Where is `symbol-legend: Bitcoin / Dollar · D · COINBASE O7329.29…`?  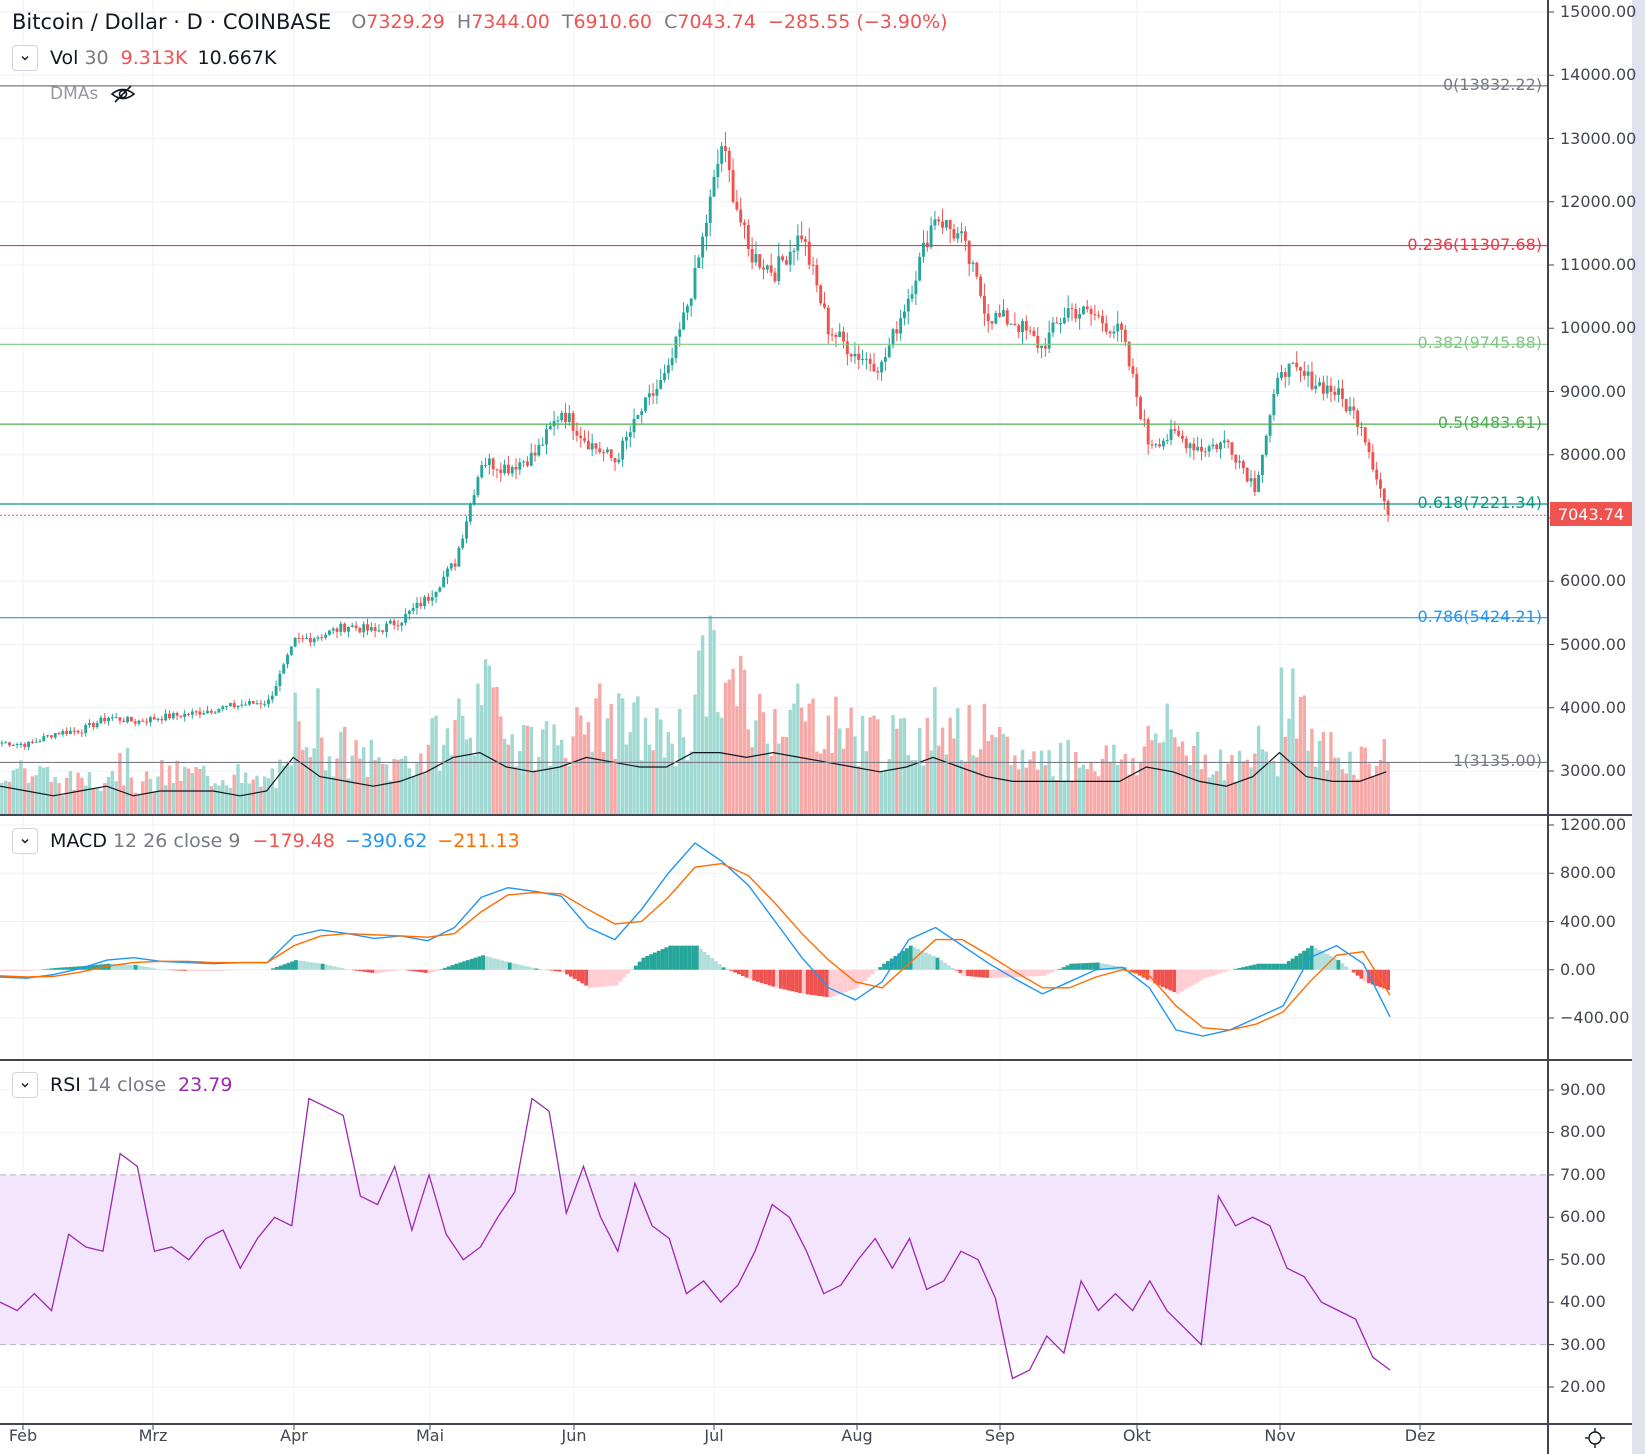
symbol-legend: Bitcoin / Dollar · D · COINBASE O7329.29… is located at coordinates (480, 22).